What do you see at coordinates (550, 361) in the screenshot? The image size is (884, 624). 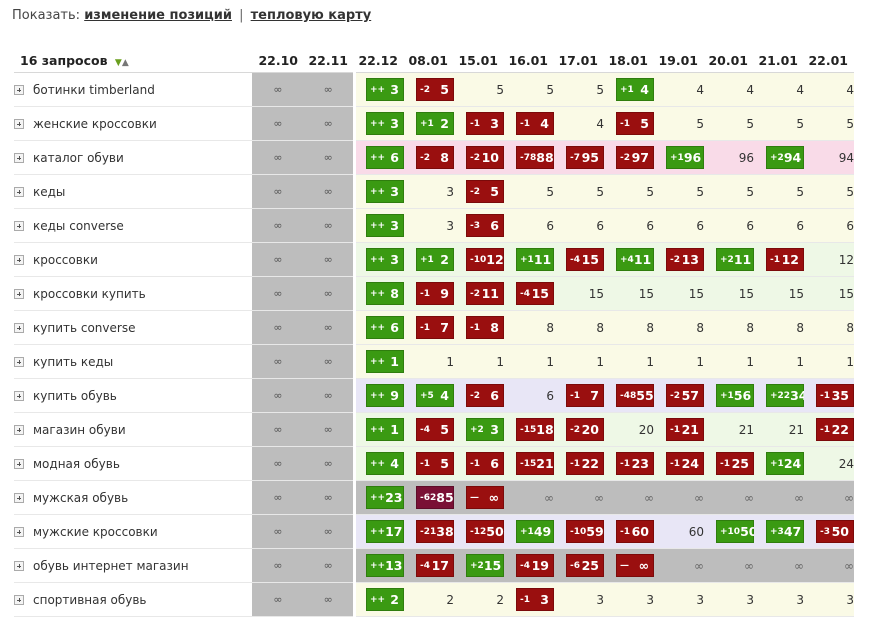 I see `position-value: 1` at bounding box center [550, 361].